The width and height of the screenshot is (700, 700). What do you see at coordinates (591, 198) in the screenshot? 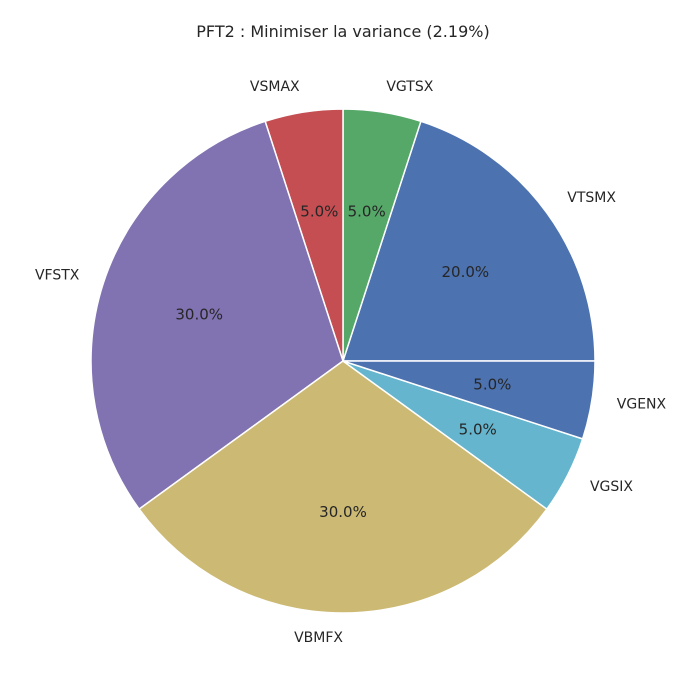
I see `slice-label-vtsmx: VTSMX` at bounding box center [591, 198].